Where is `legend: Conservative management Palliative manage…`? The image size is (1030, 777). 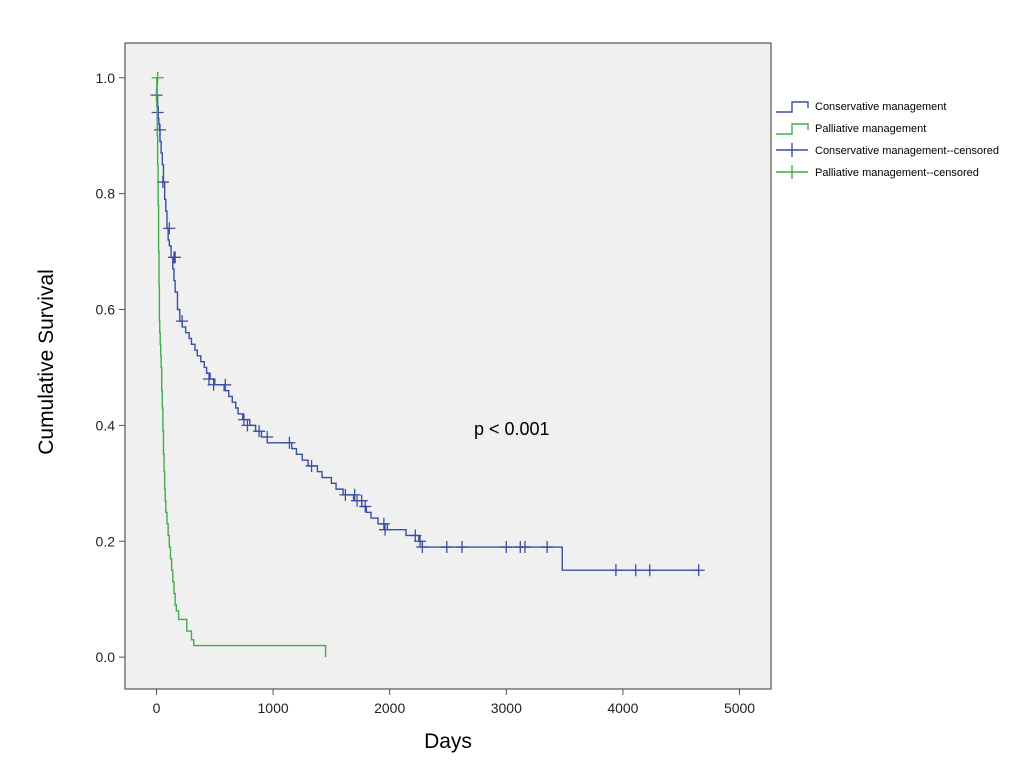
legend: Conservative management Palliative manage… is located at coordinates (887, 140).